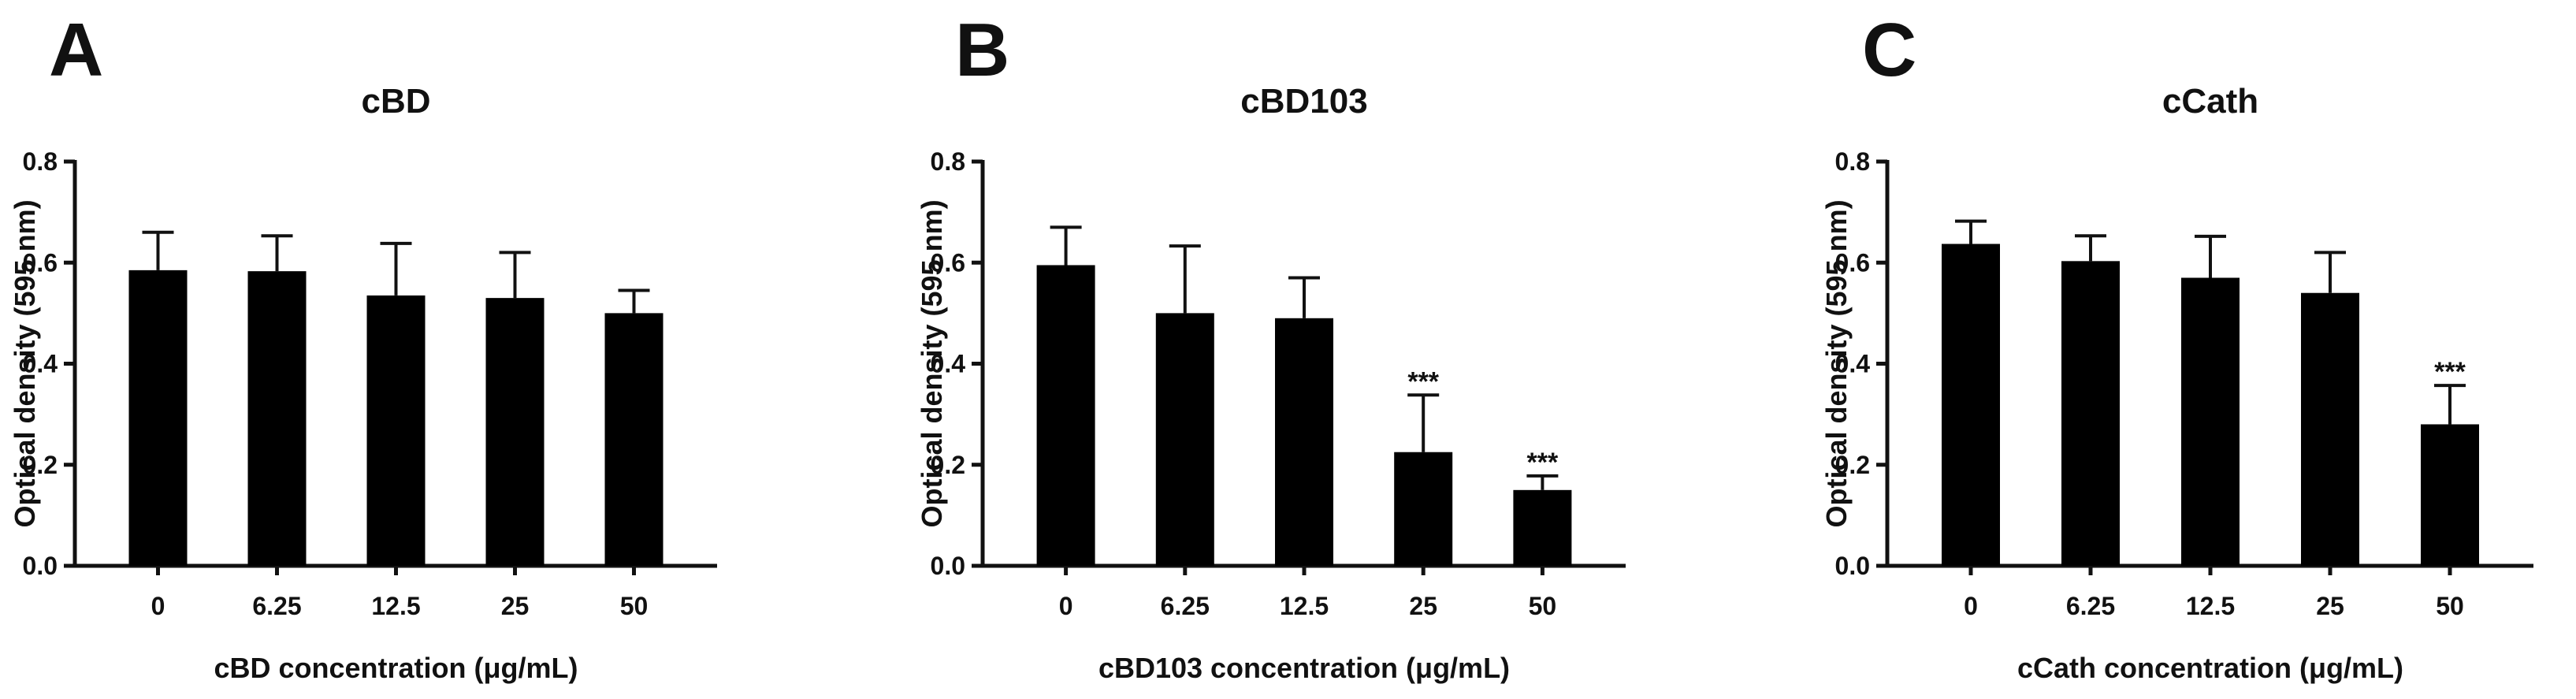  What do you see at coordinates (948, 161) in the screenshot?
I see `y-tick-label-b-4: 0.8` at bounding box center [948, 161].